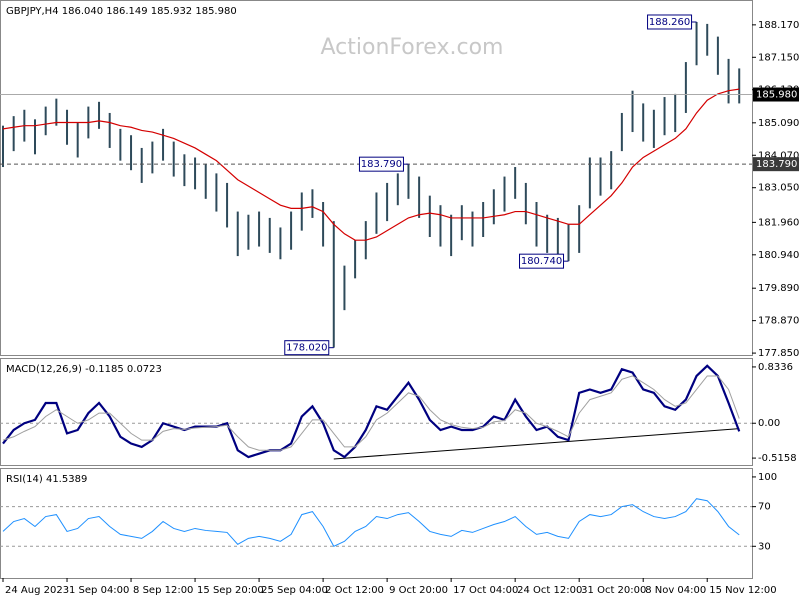 The width and height of the screenshot is (800, 600). What do you see at coordinates (778, 222) in the screenshot?
I see `y-tick-label: 181.960` at bounding box center [778, 222].